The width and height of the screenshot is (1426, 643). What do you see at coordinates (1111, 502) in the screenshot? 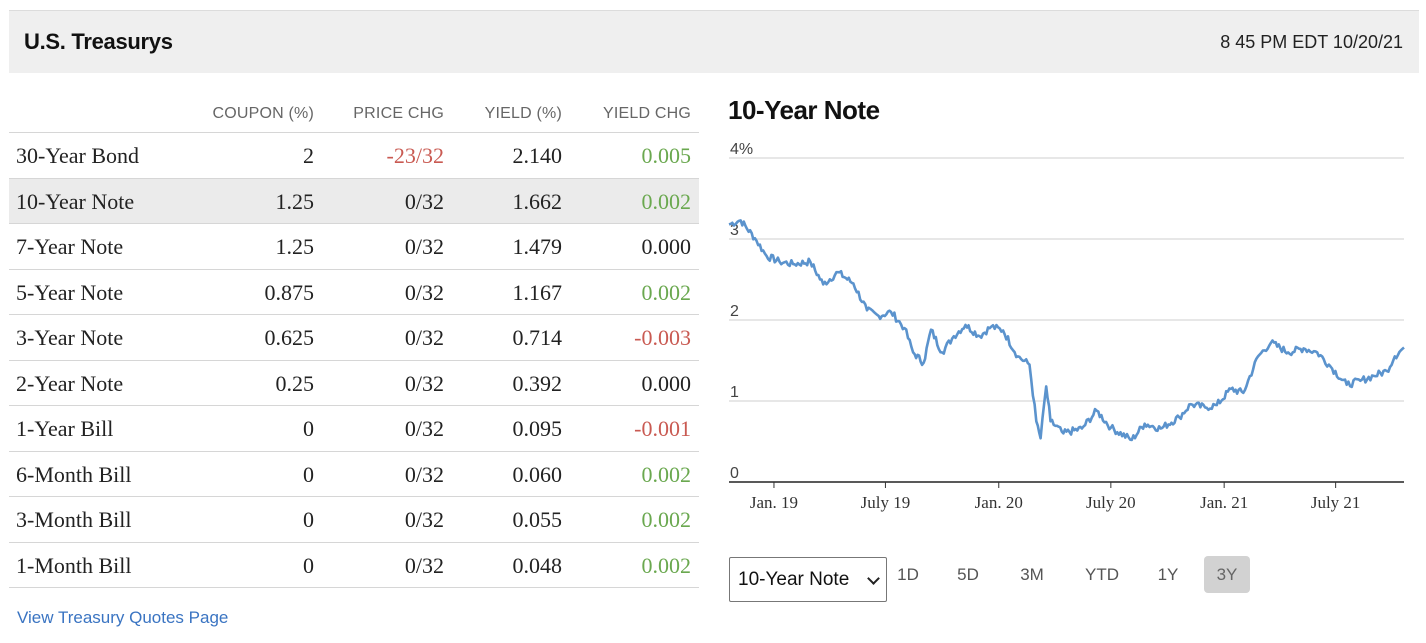
I see `x-tick-label: July 20` at bounding box center [1111, 502].